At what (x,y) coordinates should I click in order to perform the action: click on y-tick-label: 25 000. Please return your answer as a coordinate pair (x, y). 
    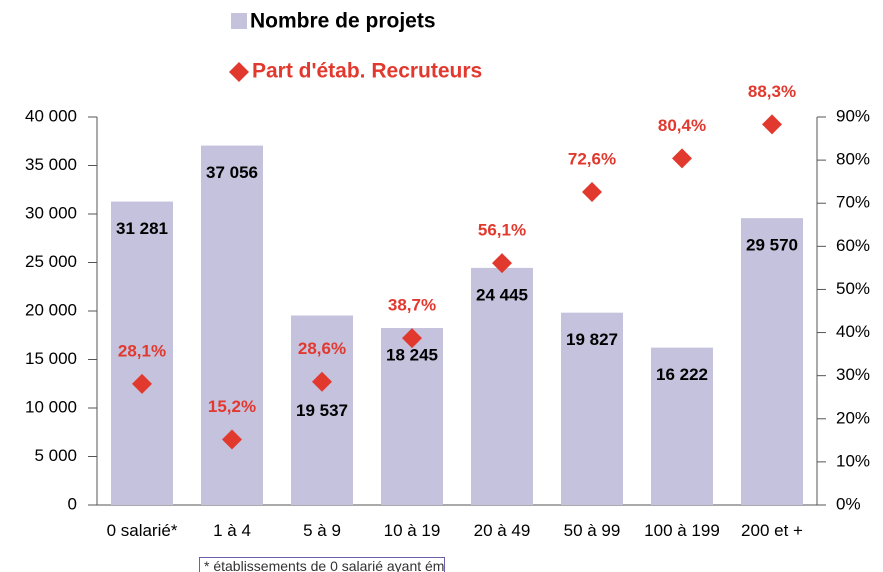
    Looking at the image, I should click on (51, 261).